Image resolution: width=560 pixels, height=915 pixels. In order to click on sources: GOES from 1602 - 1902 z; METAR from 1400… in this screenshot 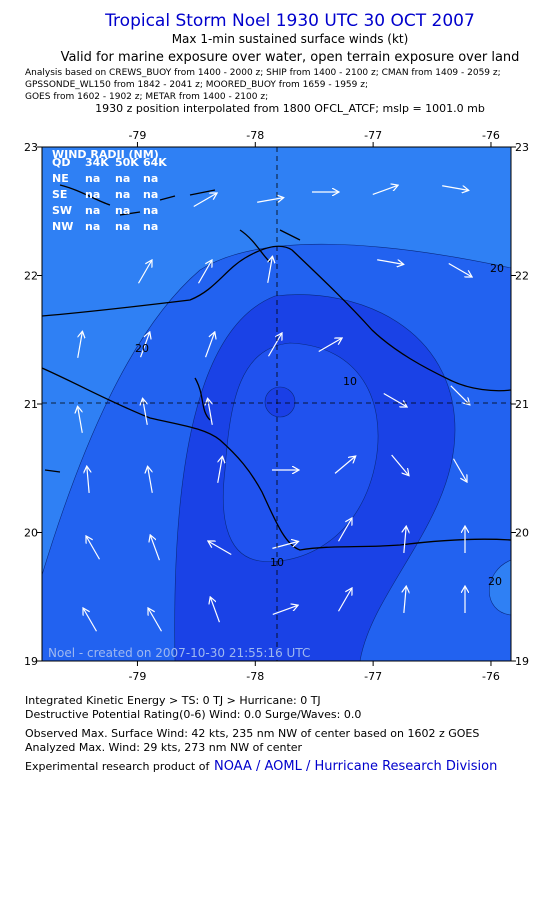, I will do `click(146, 97)`.